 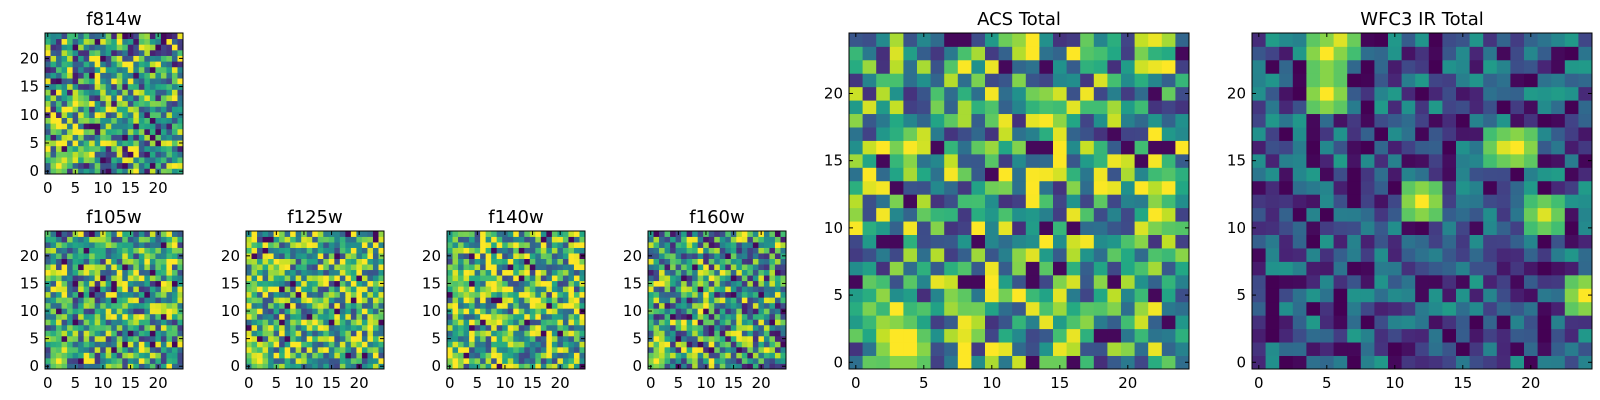 I want to click on axes-frame, so click(x=114, y=300).